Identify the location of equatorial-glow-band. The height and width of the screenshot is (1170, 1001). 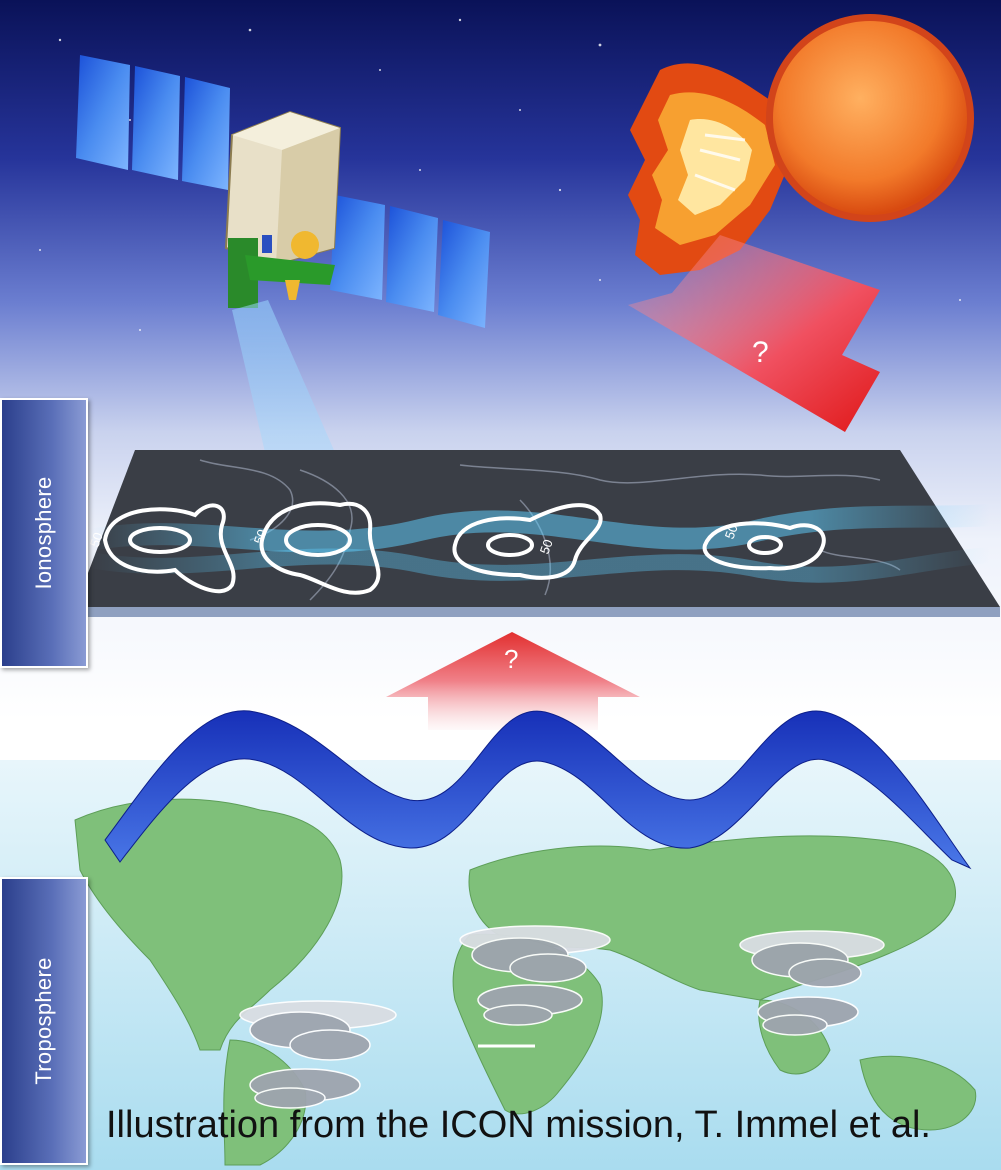
(539, 528).